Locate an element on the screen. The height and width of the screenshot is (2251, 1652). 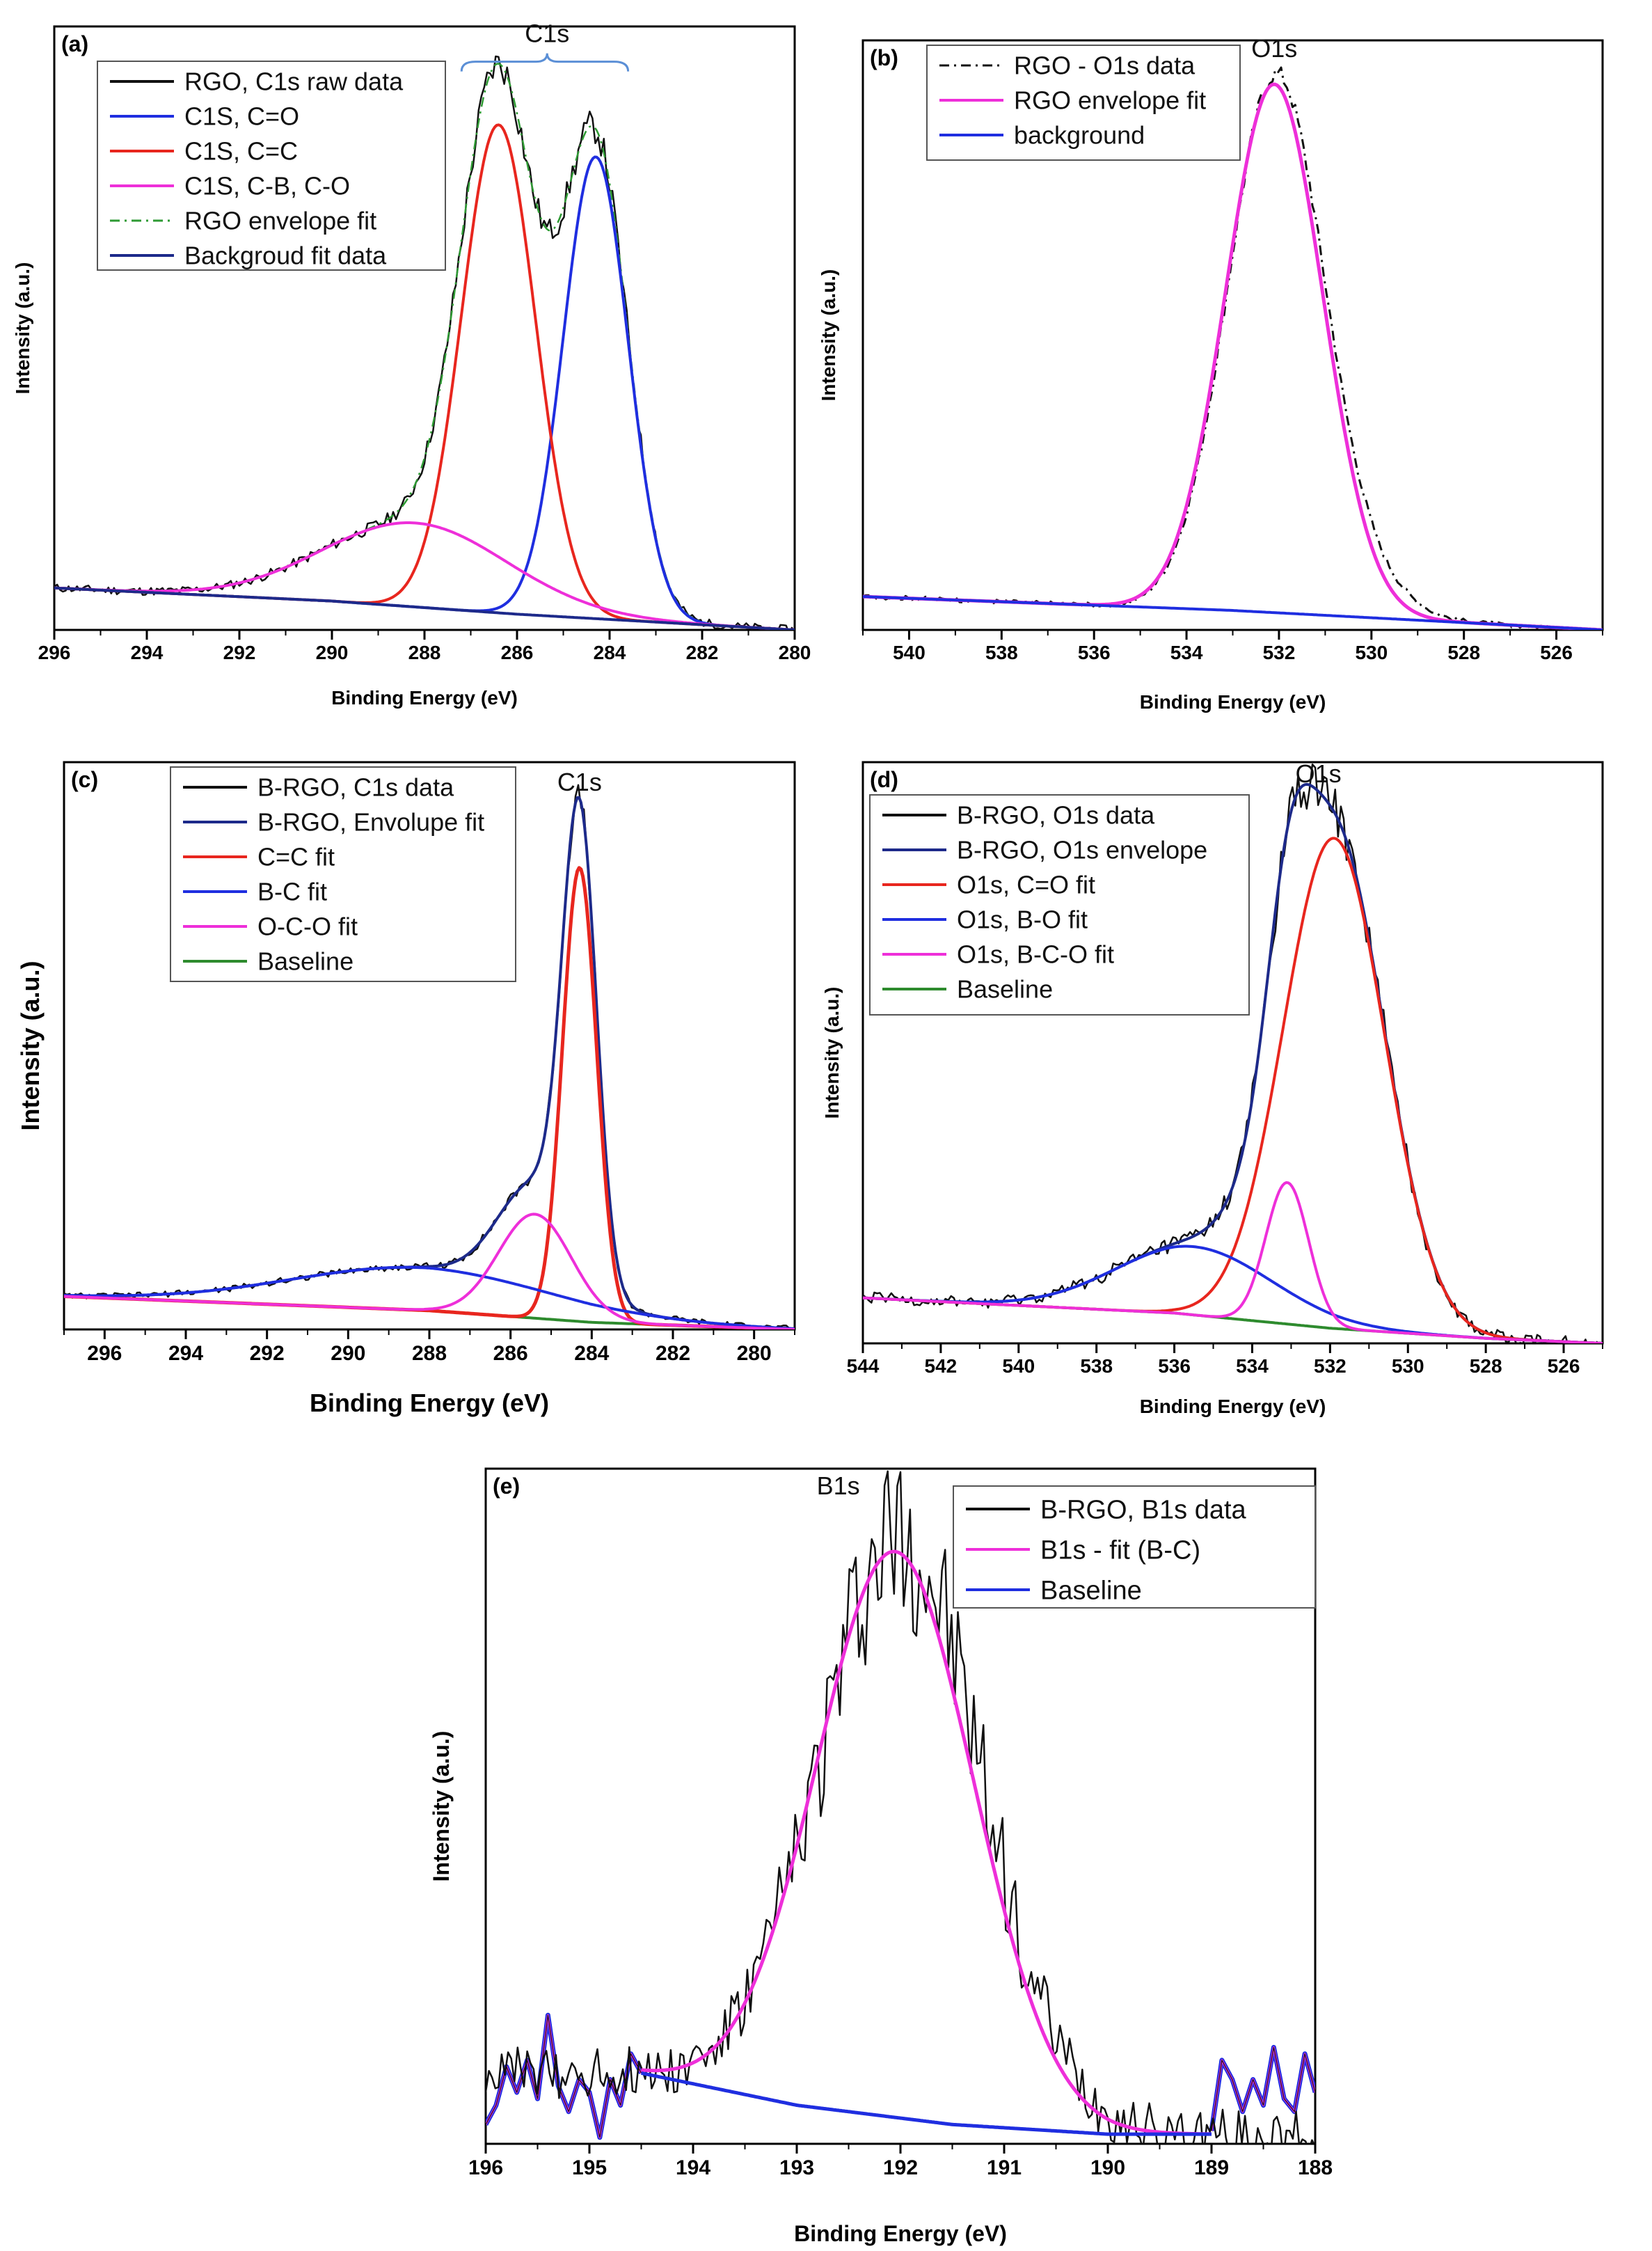
legend-label-b-rgo-o1s-envelope: B-RGO, O1s envelope is located at coordinates (1082, 850).